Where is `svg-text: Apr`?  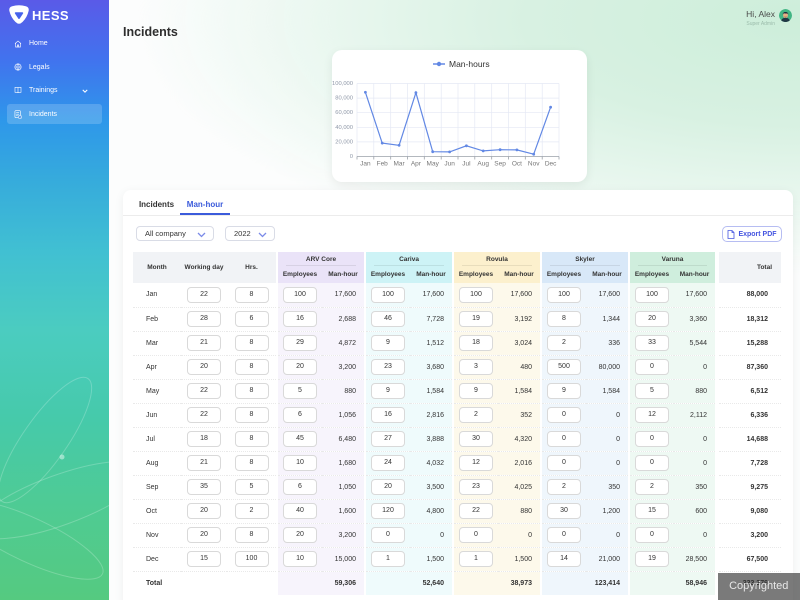
svg-text: Apr is located at coordinates (416, 164).